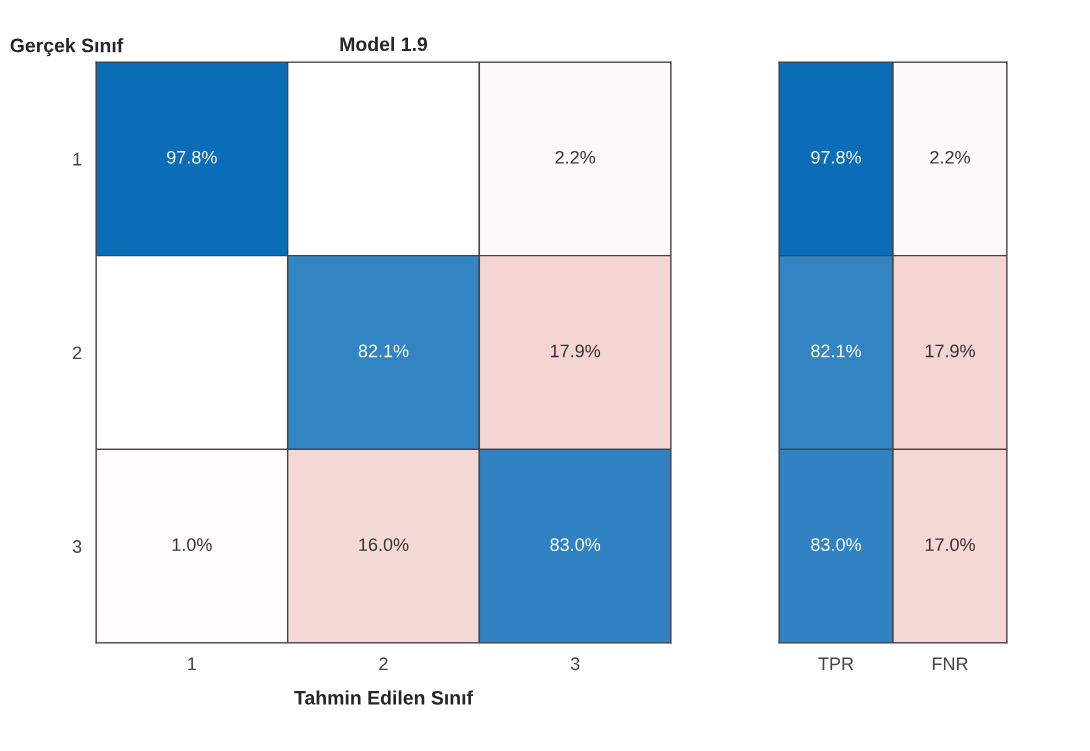 The image size is (1090, 751). Describe the element at coordinates (67, 47) in the screenshot. I see `y-axis-title: Gerçek Sınıf` at that location.